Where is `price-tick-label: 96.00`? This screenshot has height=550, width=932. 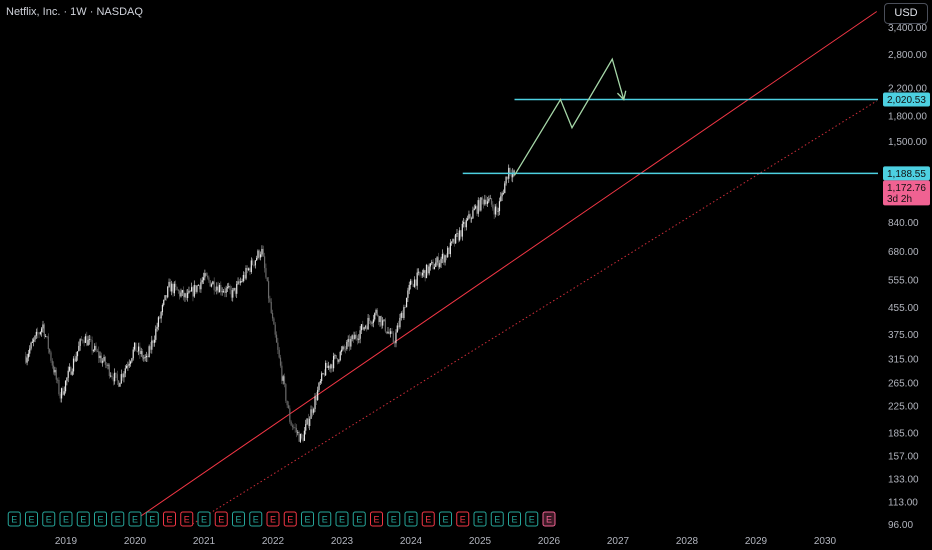
price-tick-label: 96.00 is located at coordinates (900, 525).